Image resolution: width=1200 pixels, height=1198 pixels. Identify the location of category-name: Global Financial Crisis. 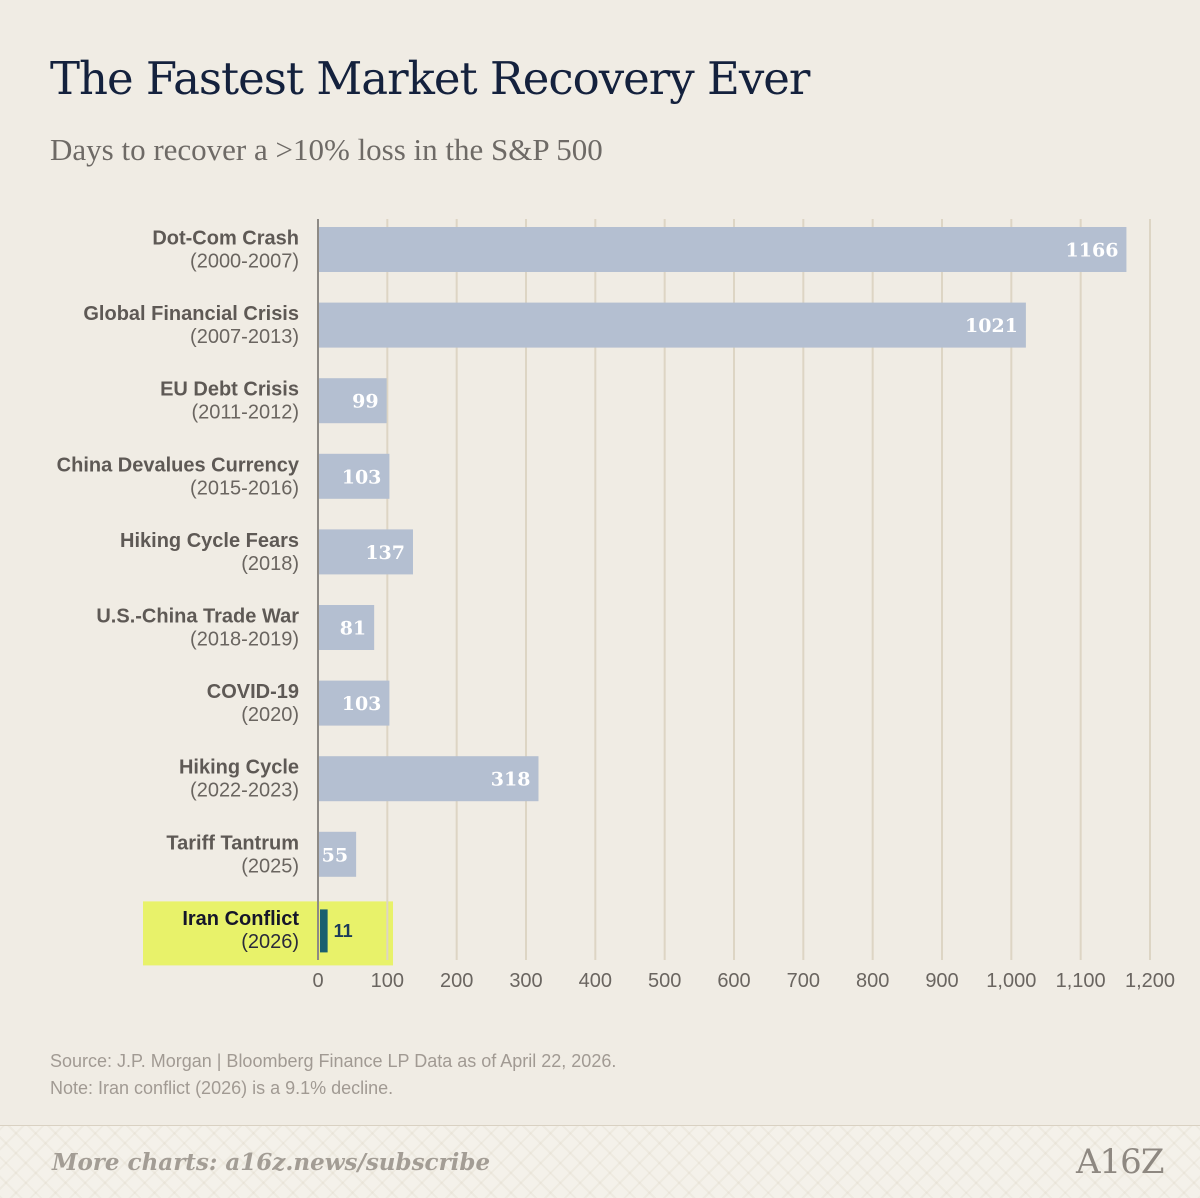
(191, 314).